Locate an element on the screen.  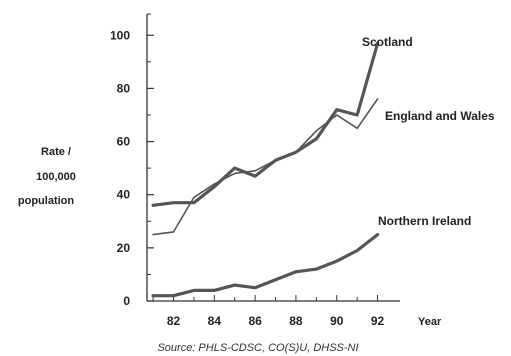
x-tick-label: 86 is located at coordinates (255, 321).